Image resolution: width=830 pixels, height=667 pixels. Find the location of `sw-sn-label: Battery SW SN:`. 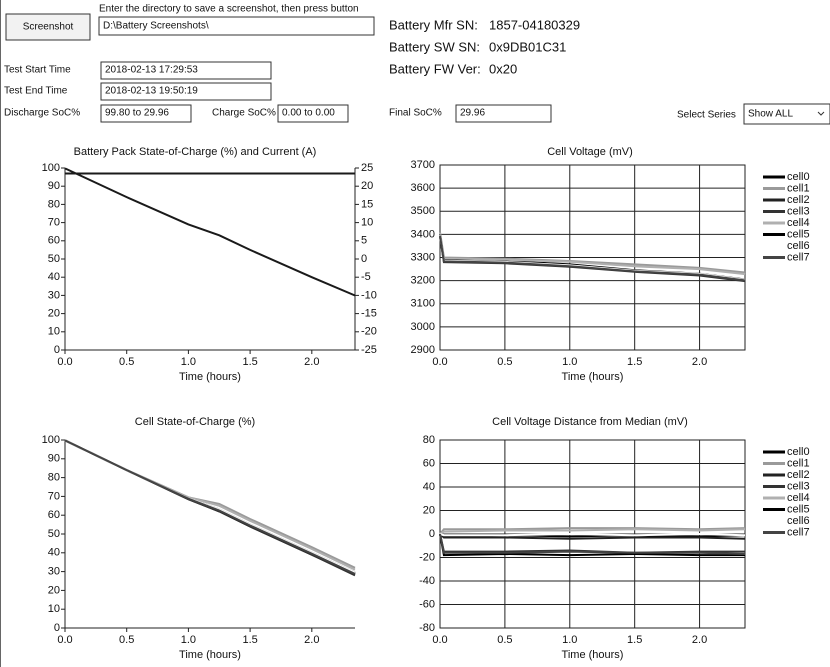

sw-sn-label: Battery SW SN: is located at coordinates (434, 46).